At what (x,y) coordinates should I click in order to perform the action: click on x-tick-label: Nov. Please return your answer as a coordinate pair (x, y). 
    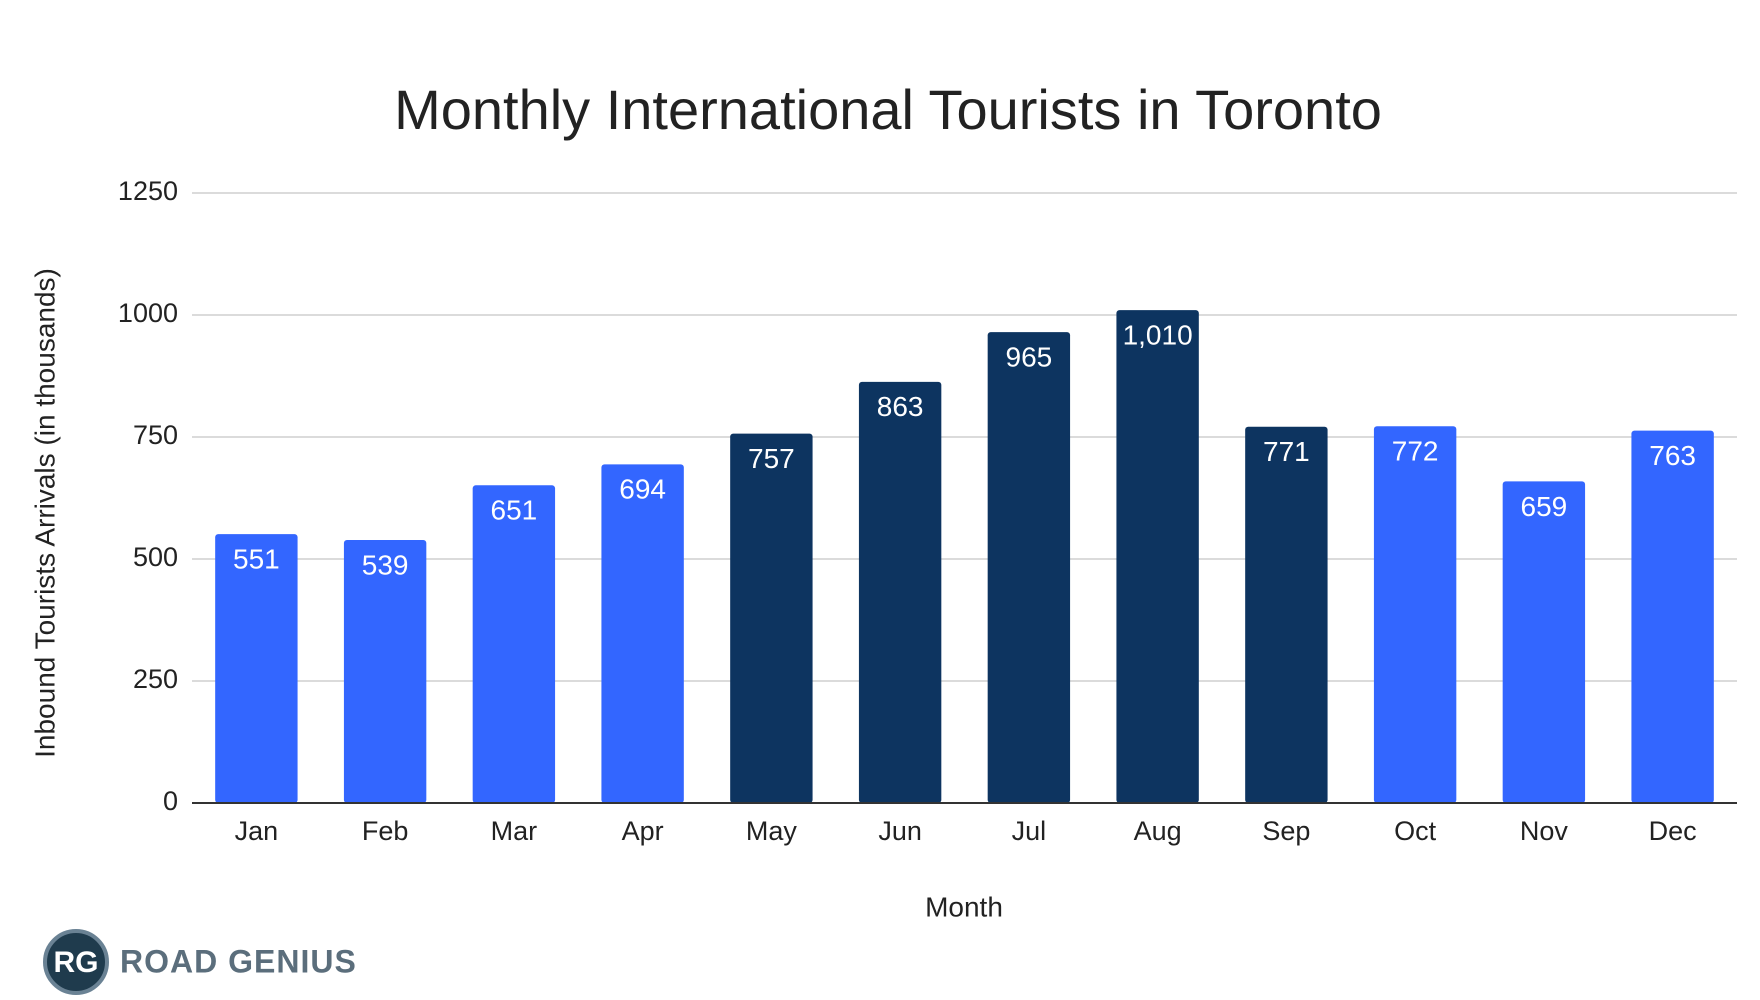
    Looking at the image, I should click on (1544, 831).